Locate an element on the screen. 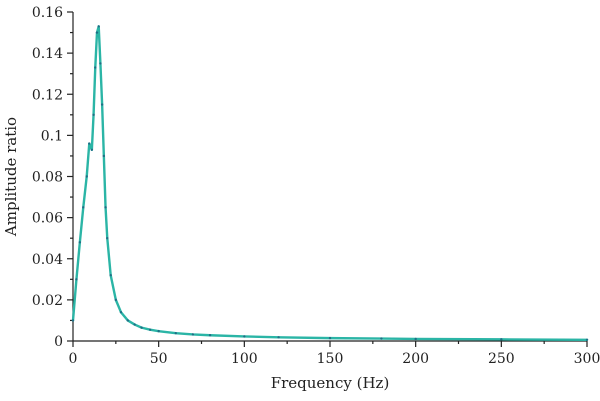 This screenshot has width=600, height=401. y-tick-label: 0.16 is located at coordinates (47, 13).